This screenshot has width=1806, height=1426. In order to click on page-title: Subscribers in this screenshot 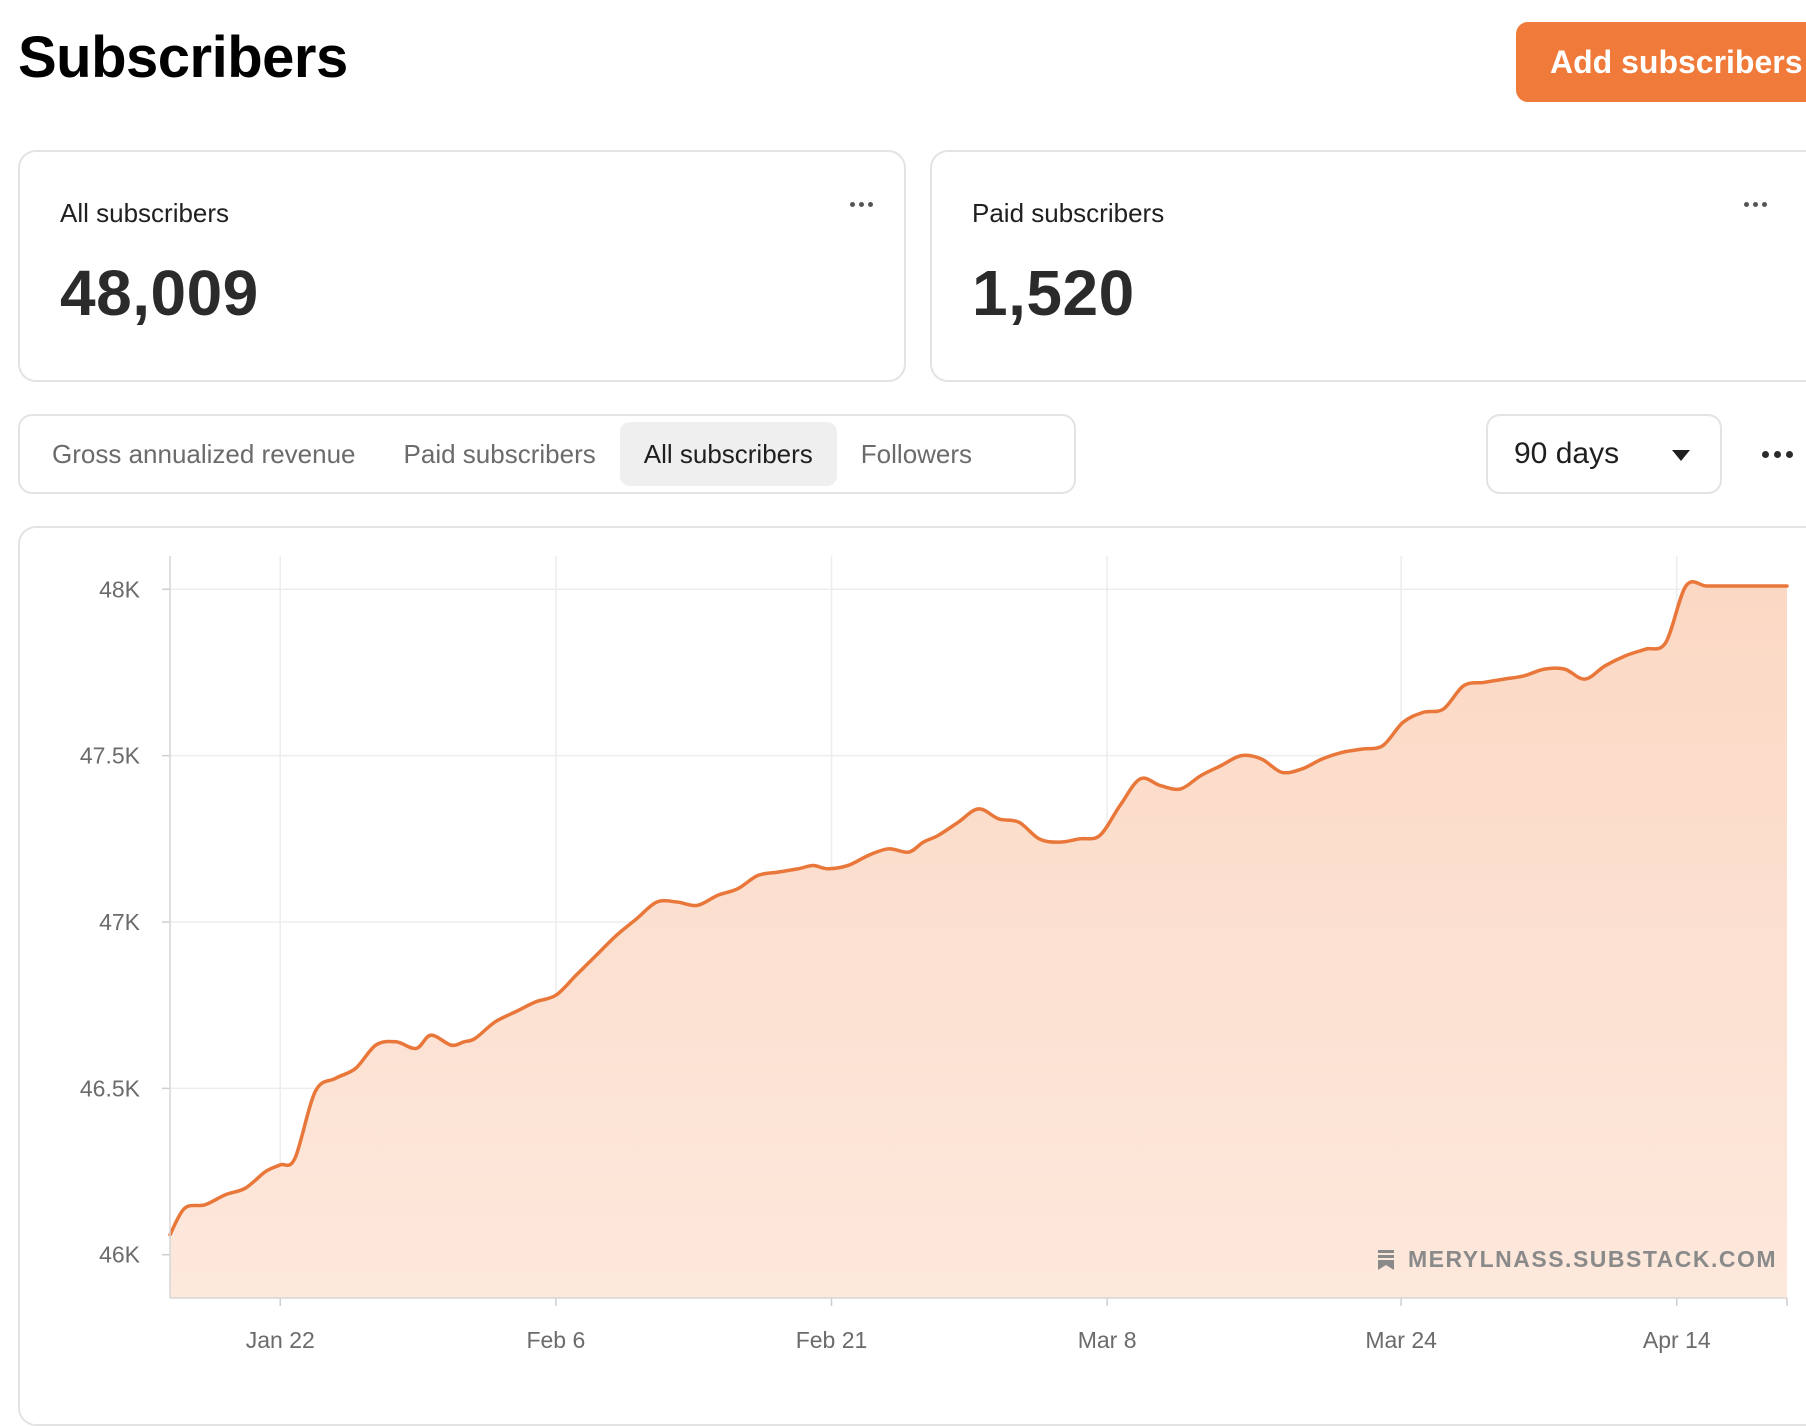, I will do `click(183, 57)`.